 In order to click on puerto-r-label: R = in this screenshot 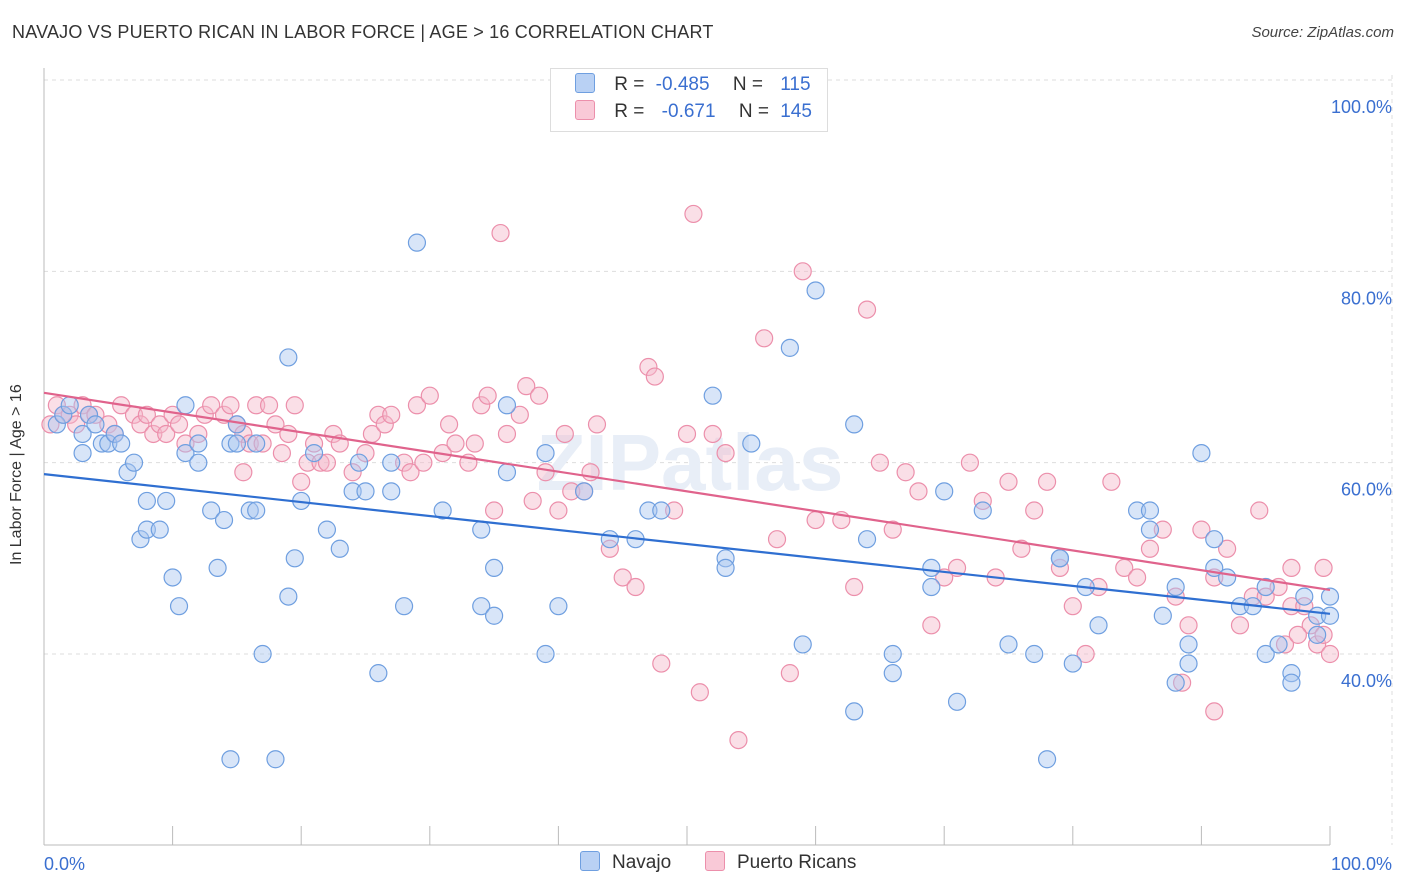, I will do `click(629, 111)`.